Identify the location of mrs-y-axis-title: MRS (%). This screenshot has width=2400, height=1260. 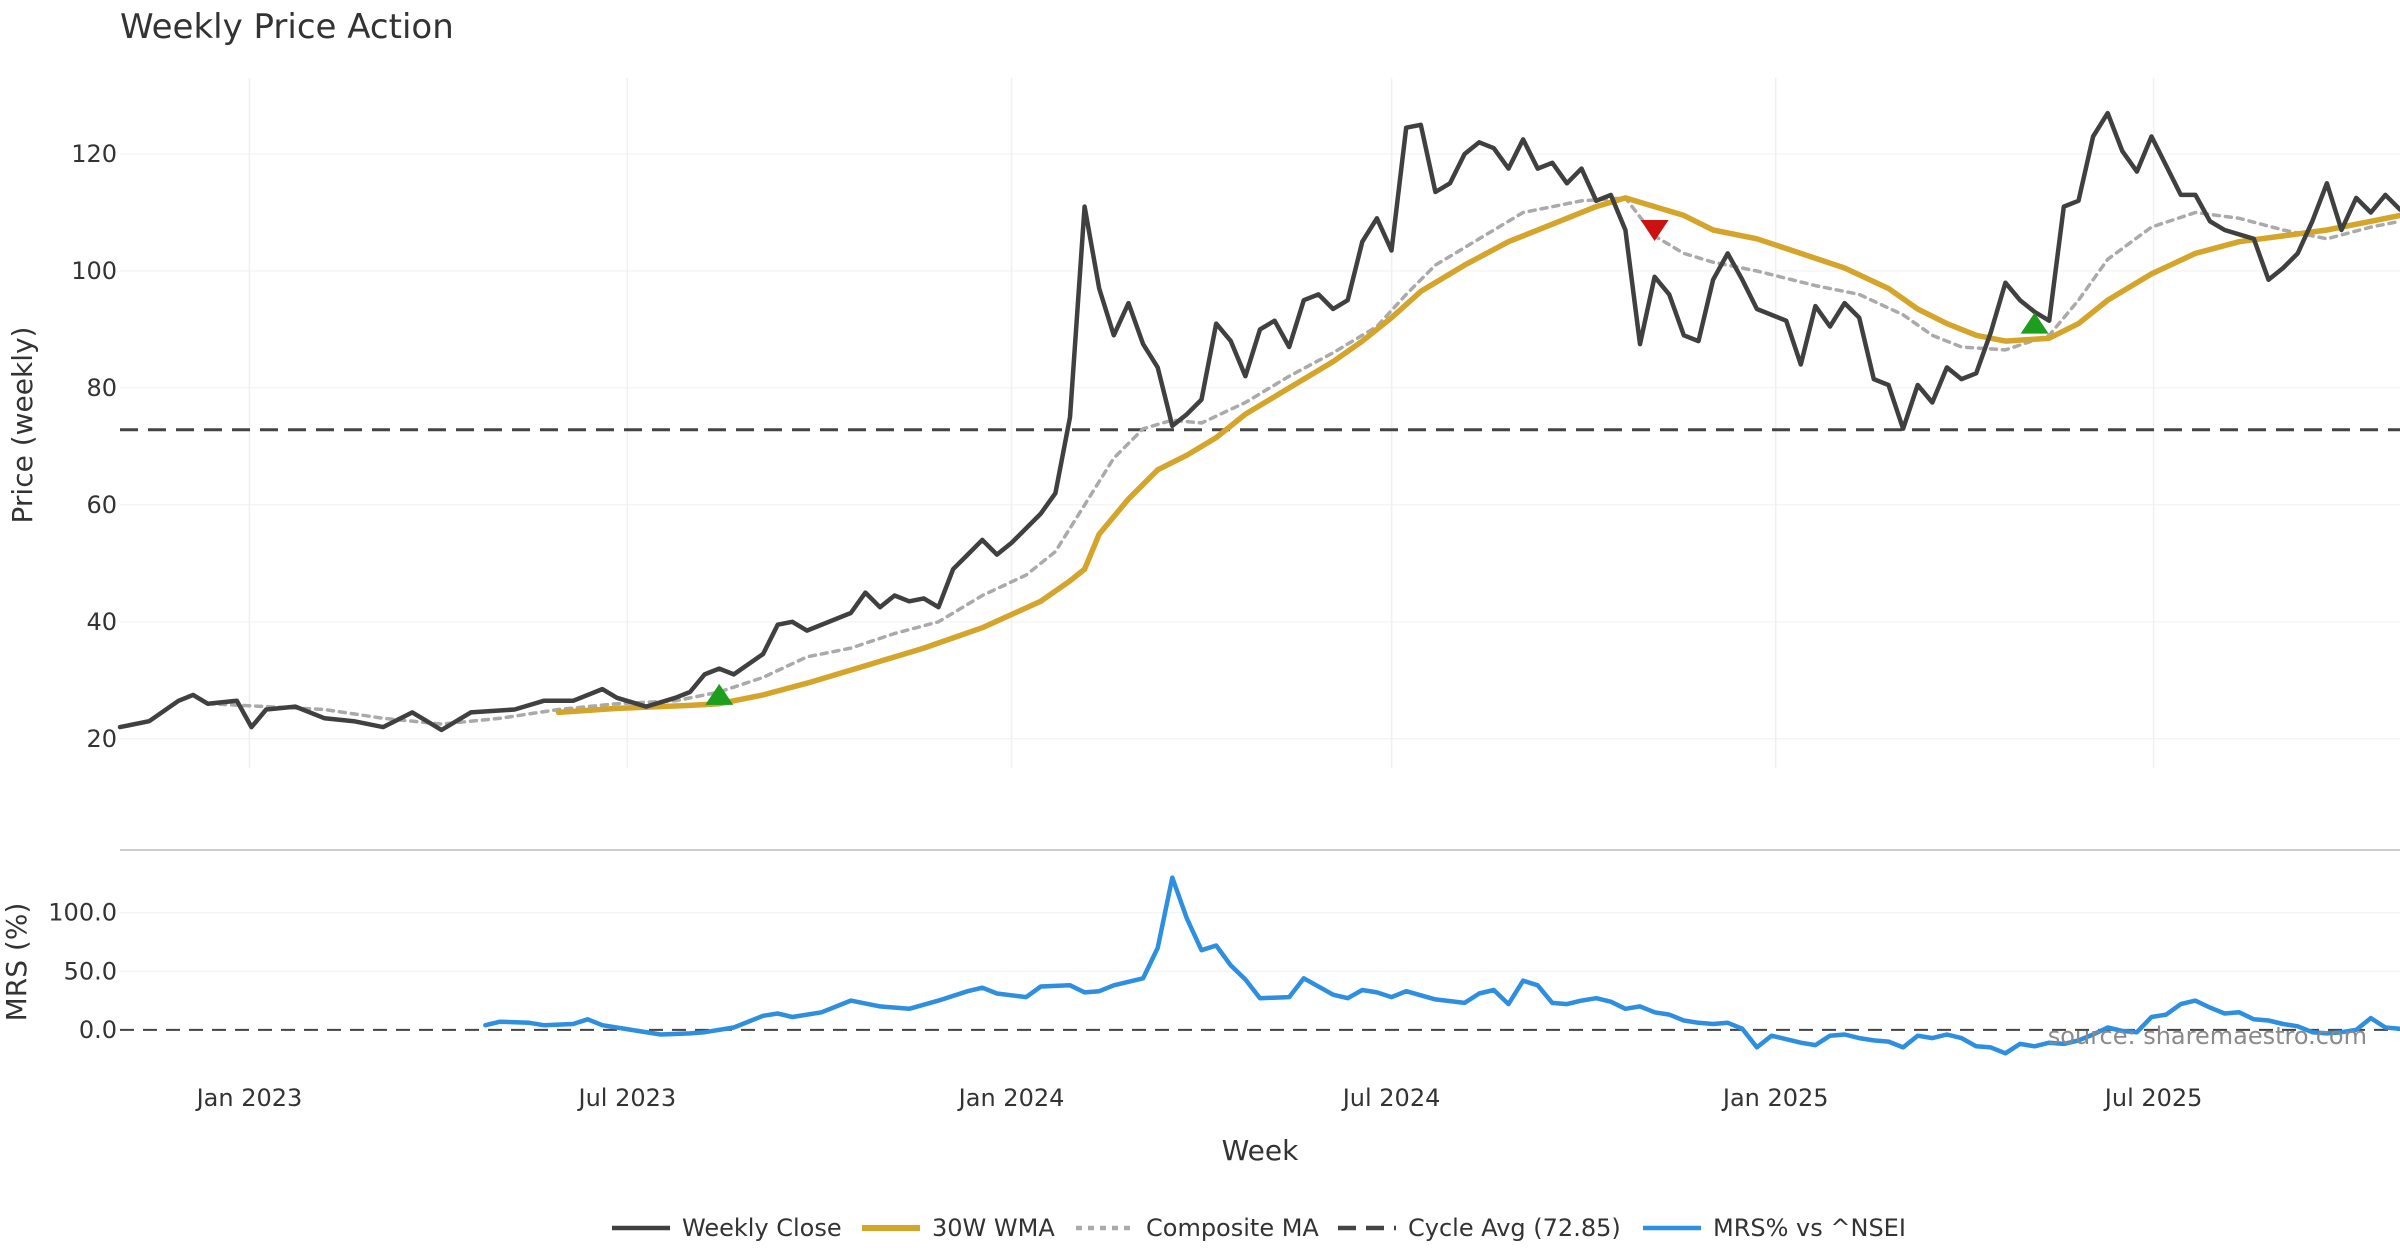
(16, 962).